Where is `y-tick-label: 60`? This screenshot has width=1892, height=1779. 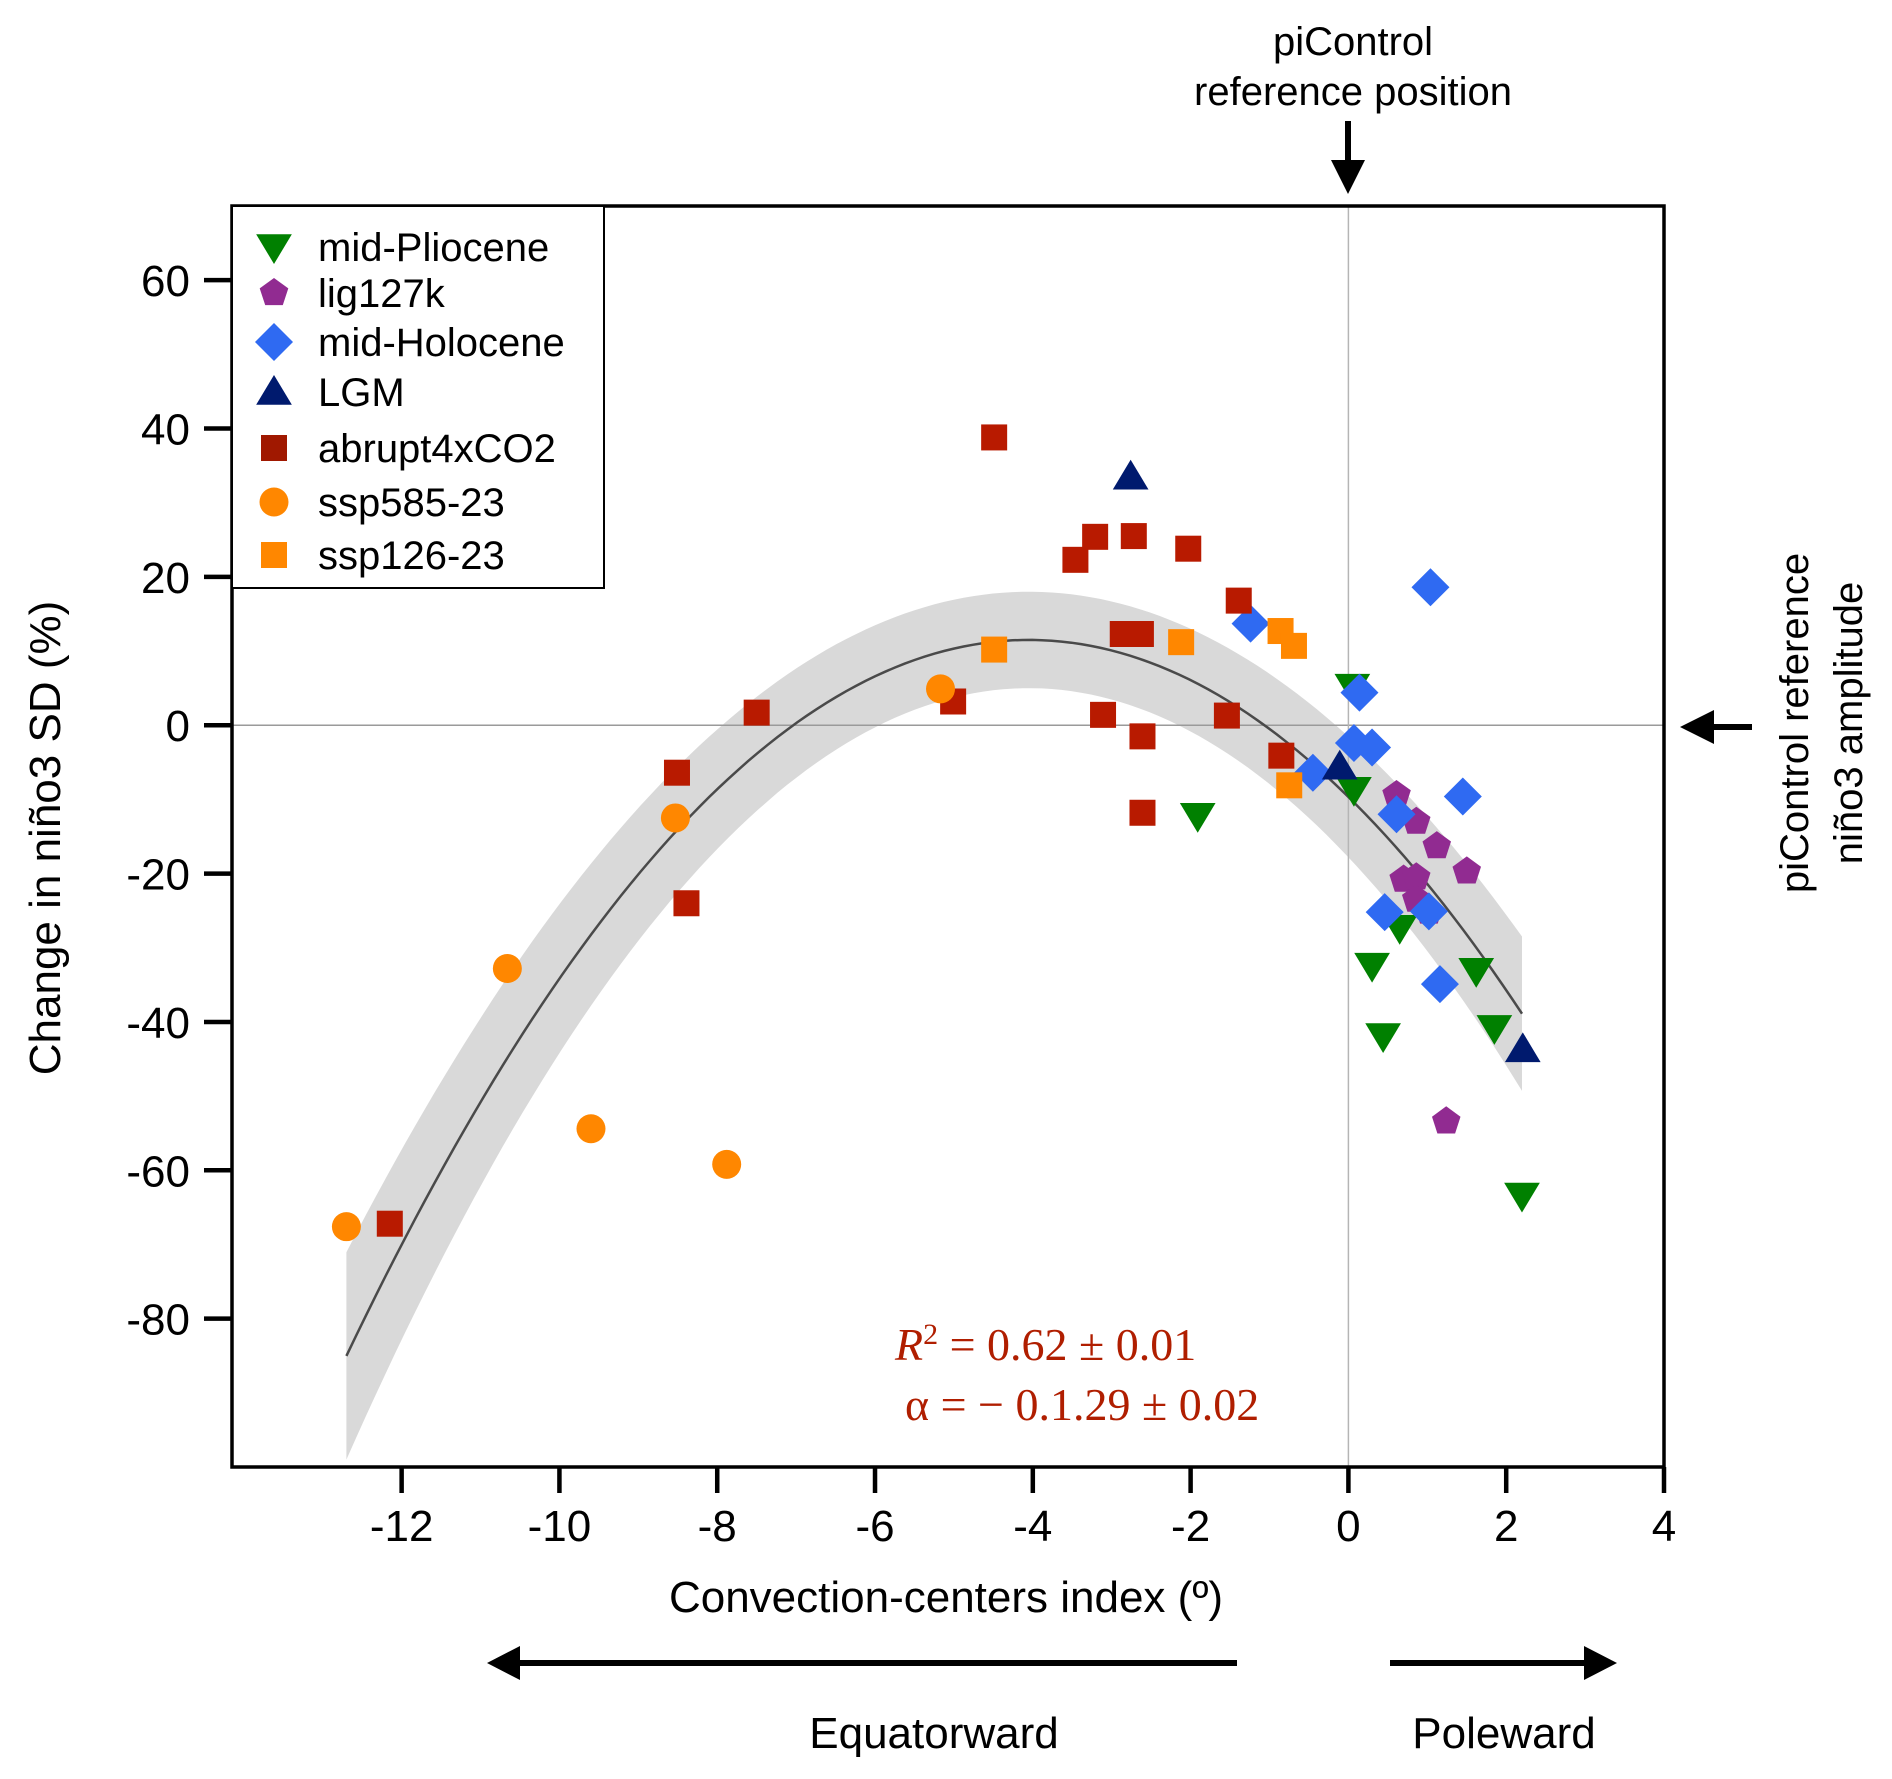
y-tick-label: 60 is located at coordinates (165, 281).